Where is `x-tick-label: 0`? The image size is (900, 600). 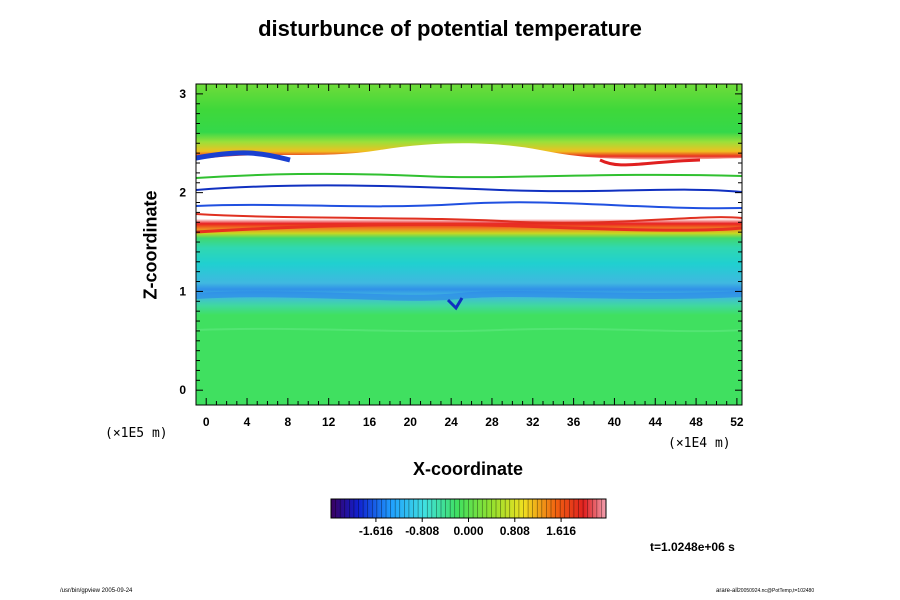 x-tick-label: 0 is located at coordinates (206, 422).